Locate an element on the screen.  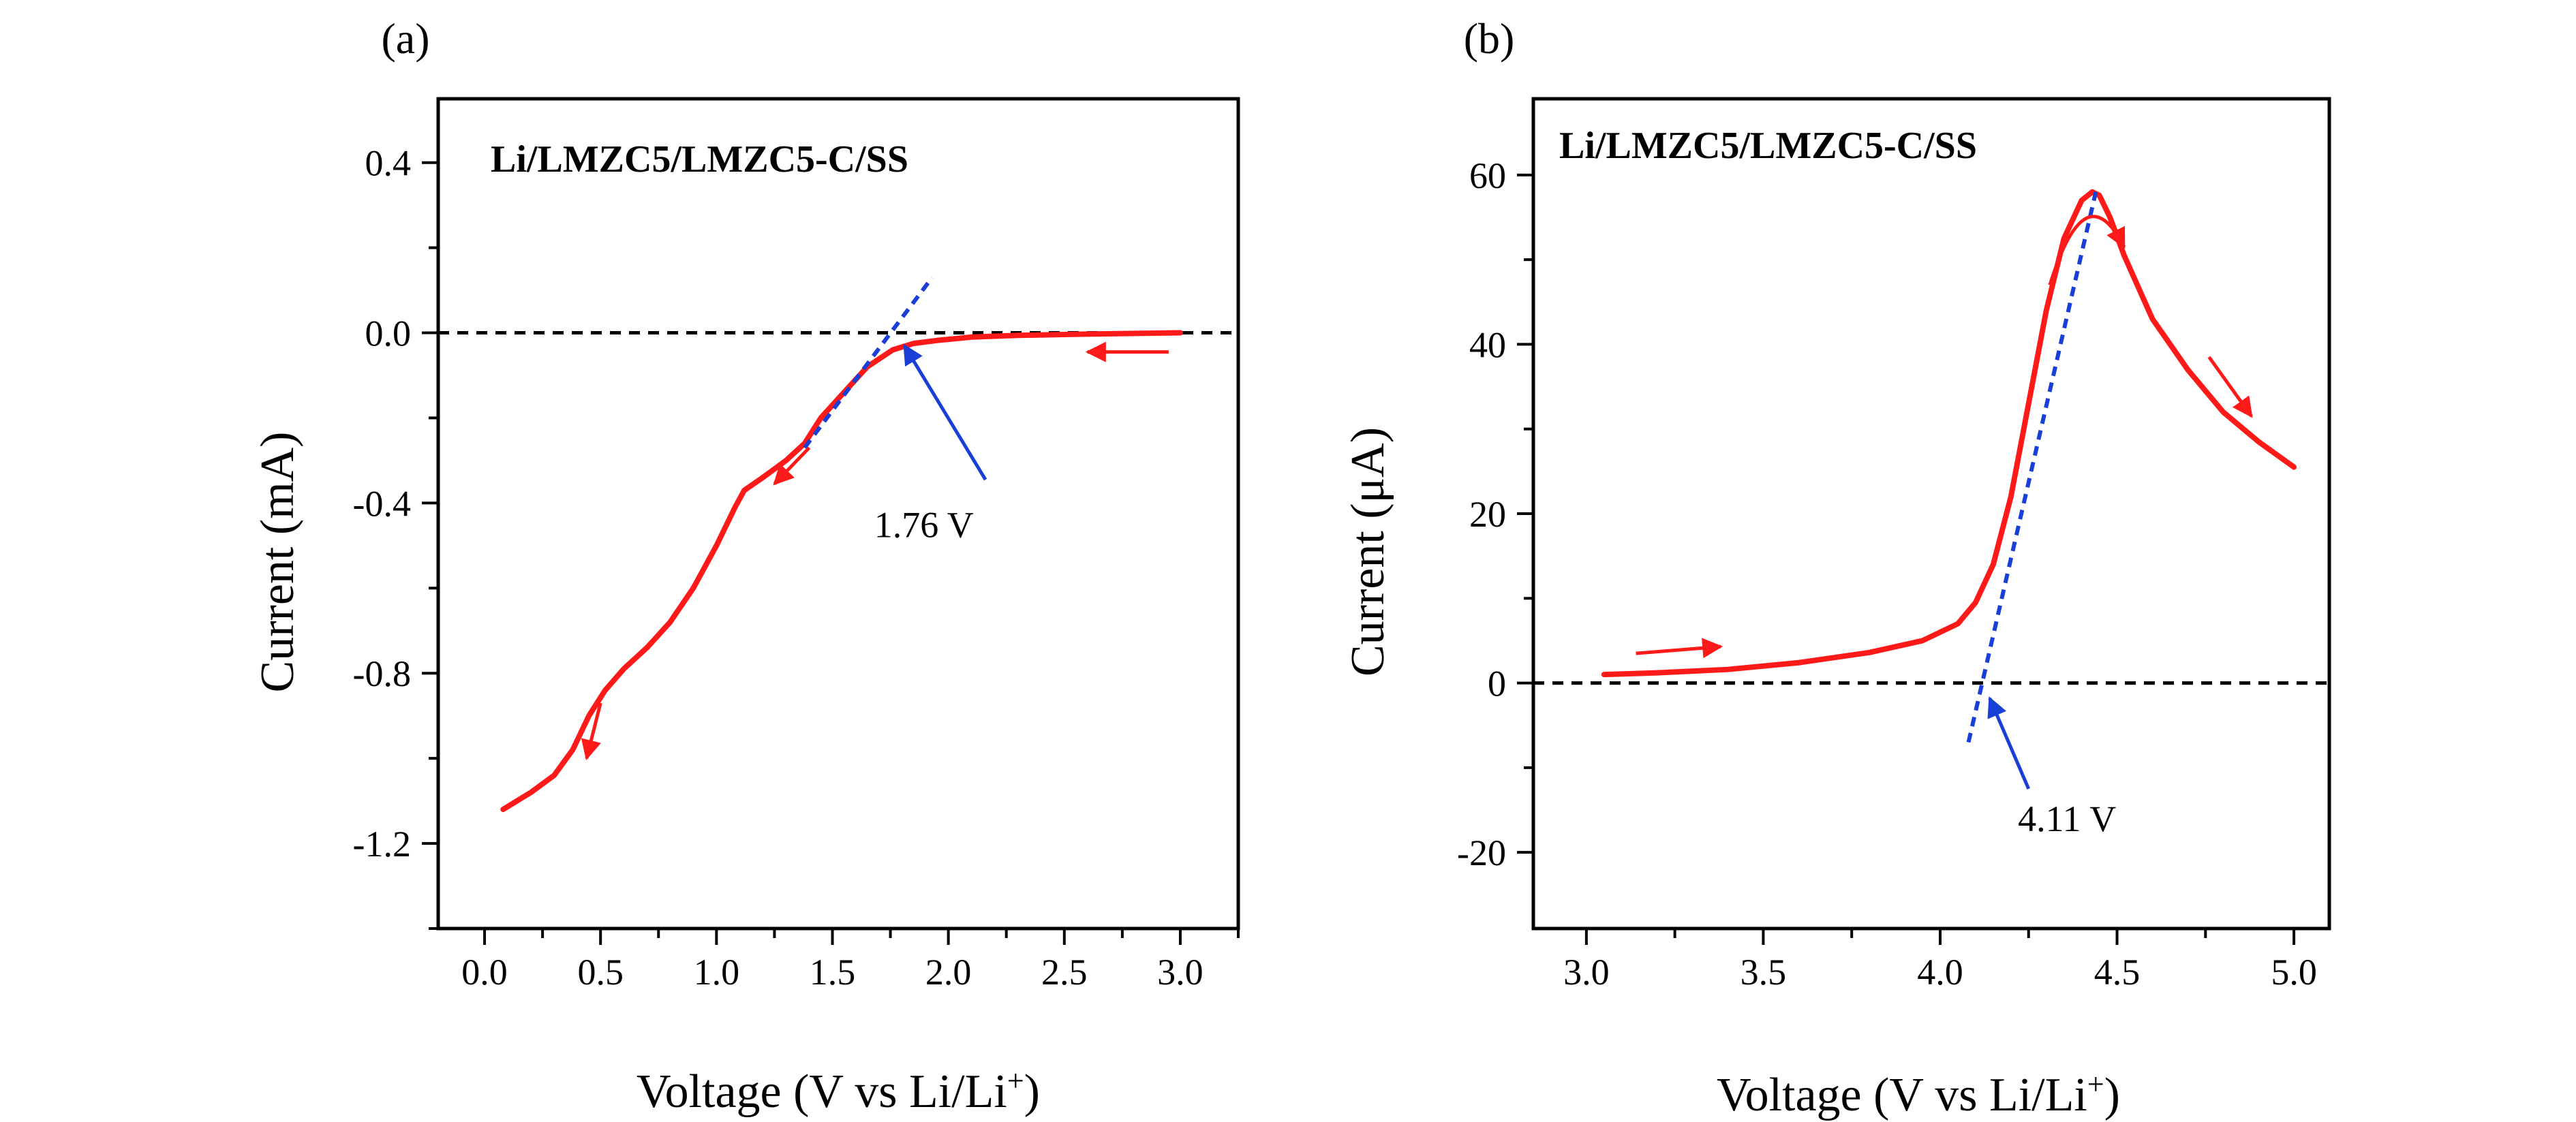
panel-a-xtick-label: 1.5 is located at coordinates (833, 973).